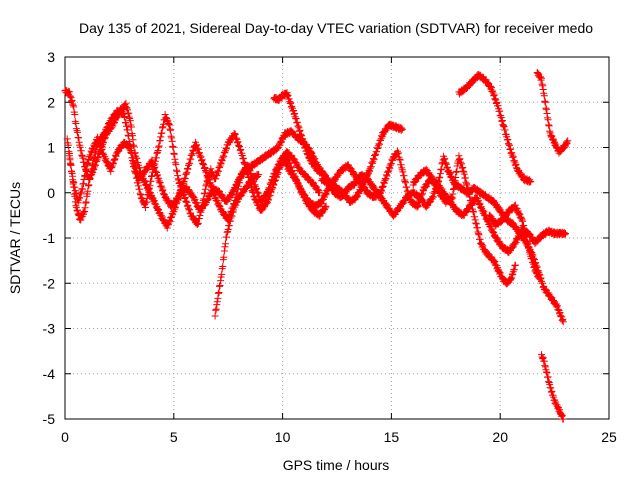 The height and width of the screenshot is (480, 640). Describe the element at coordinates (609, 437) in the screenshot. I see `x-tick-label: 25` at that location.